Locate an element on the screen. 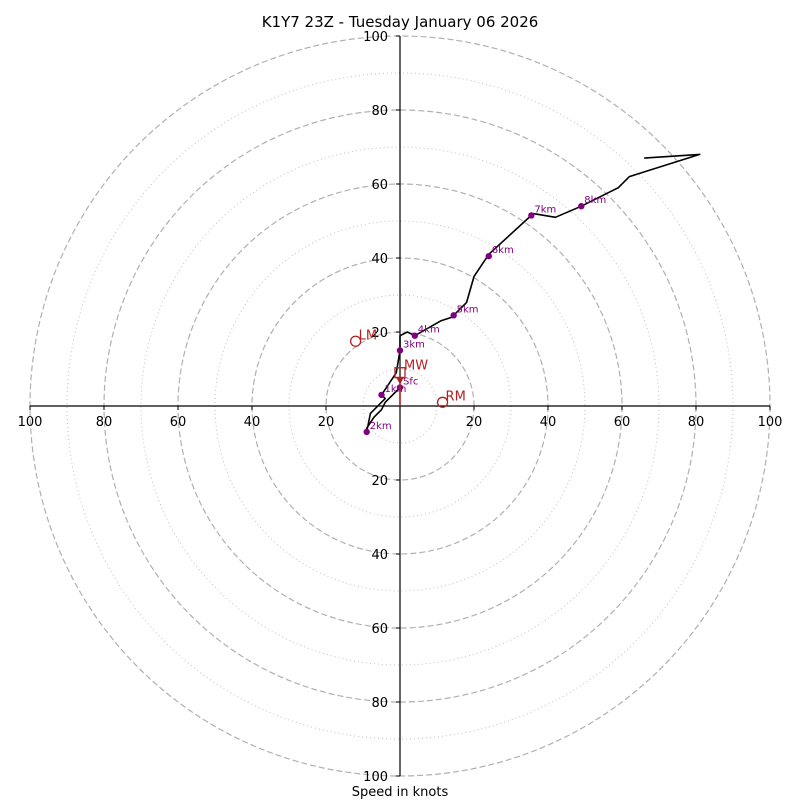 This screenshot has width=800, height=800. height-marker-label: Sfc is located at coordinates (410, 382).